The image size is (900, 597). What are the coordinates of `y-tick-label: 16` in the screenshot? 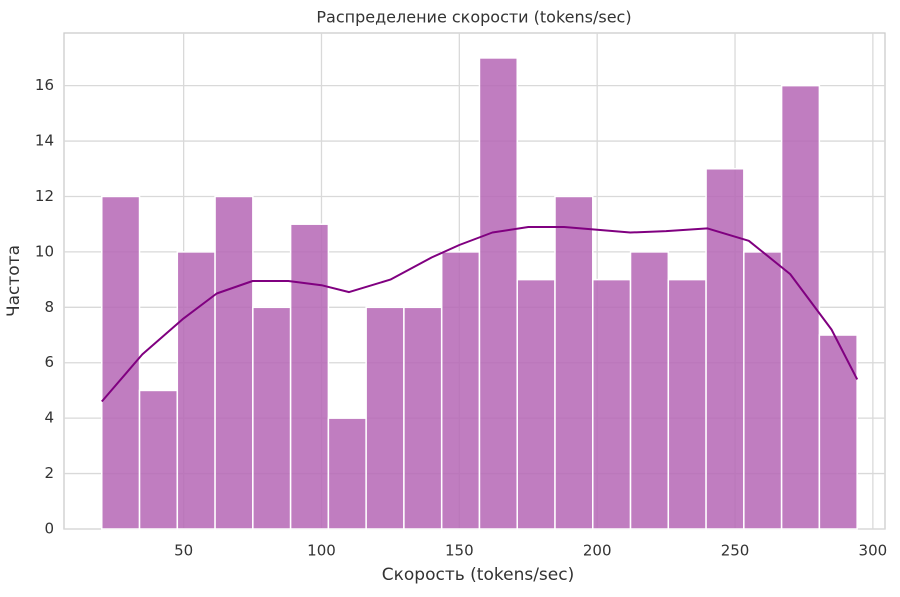 It's located at (44, 85).